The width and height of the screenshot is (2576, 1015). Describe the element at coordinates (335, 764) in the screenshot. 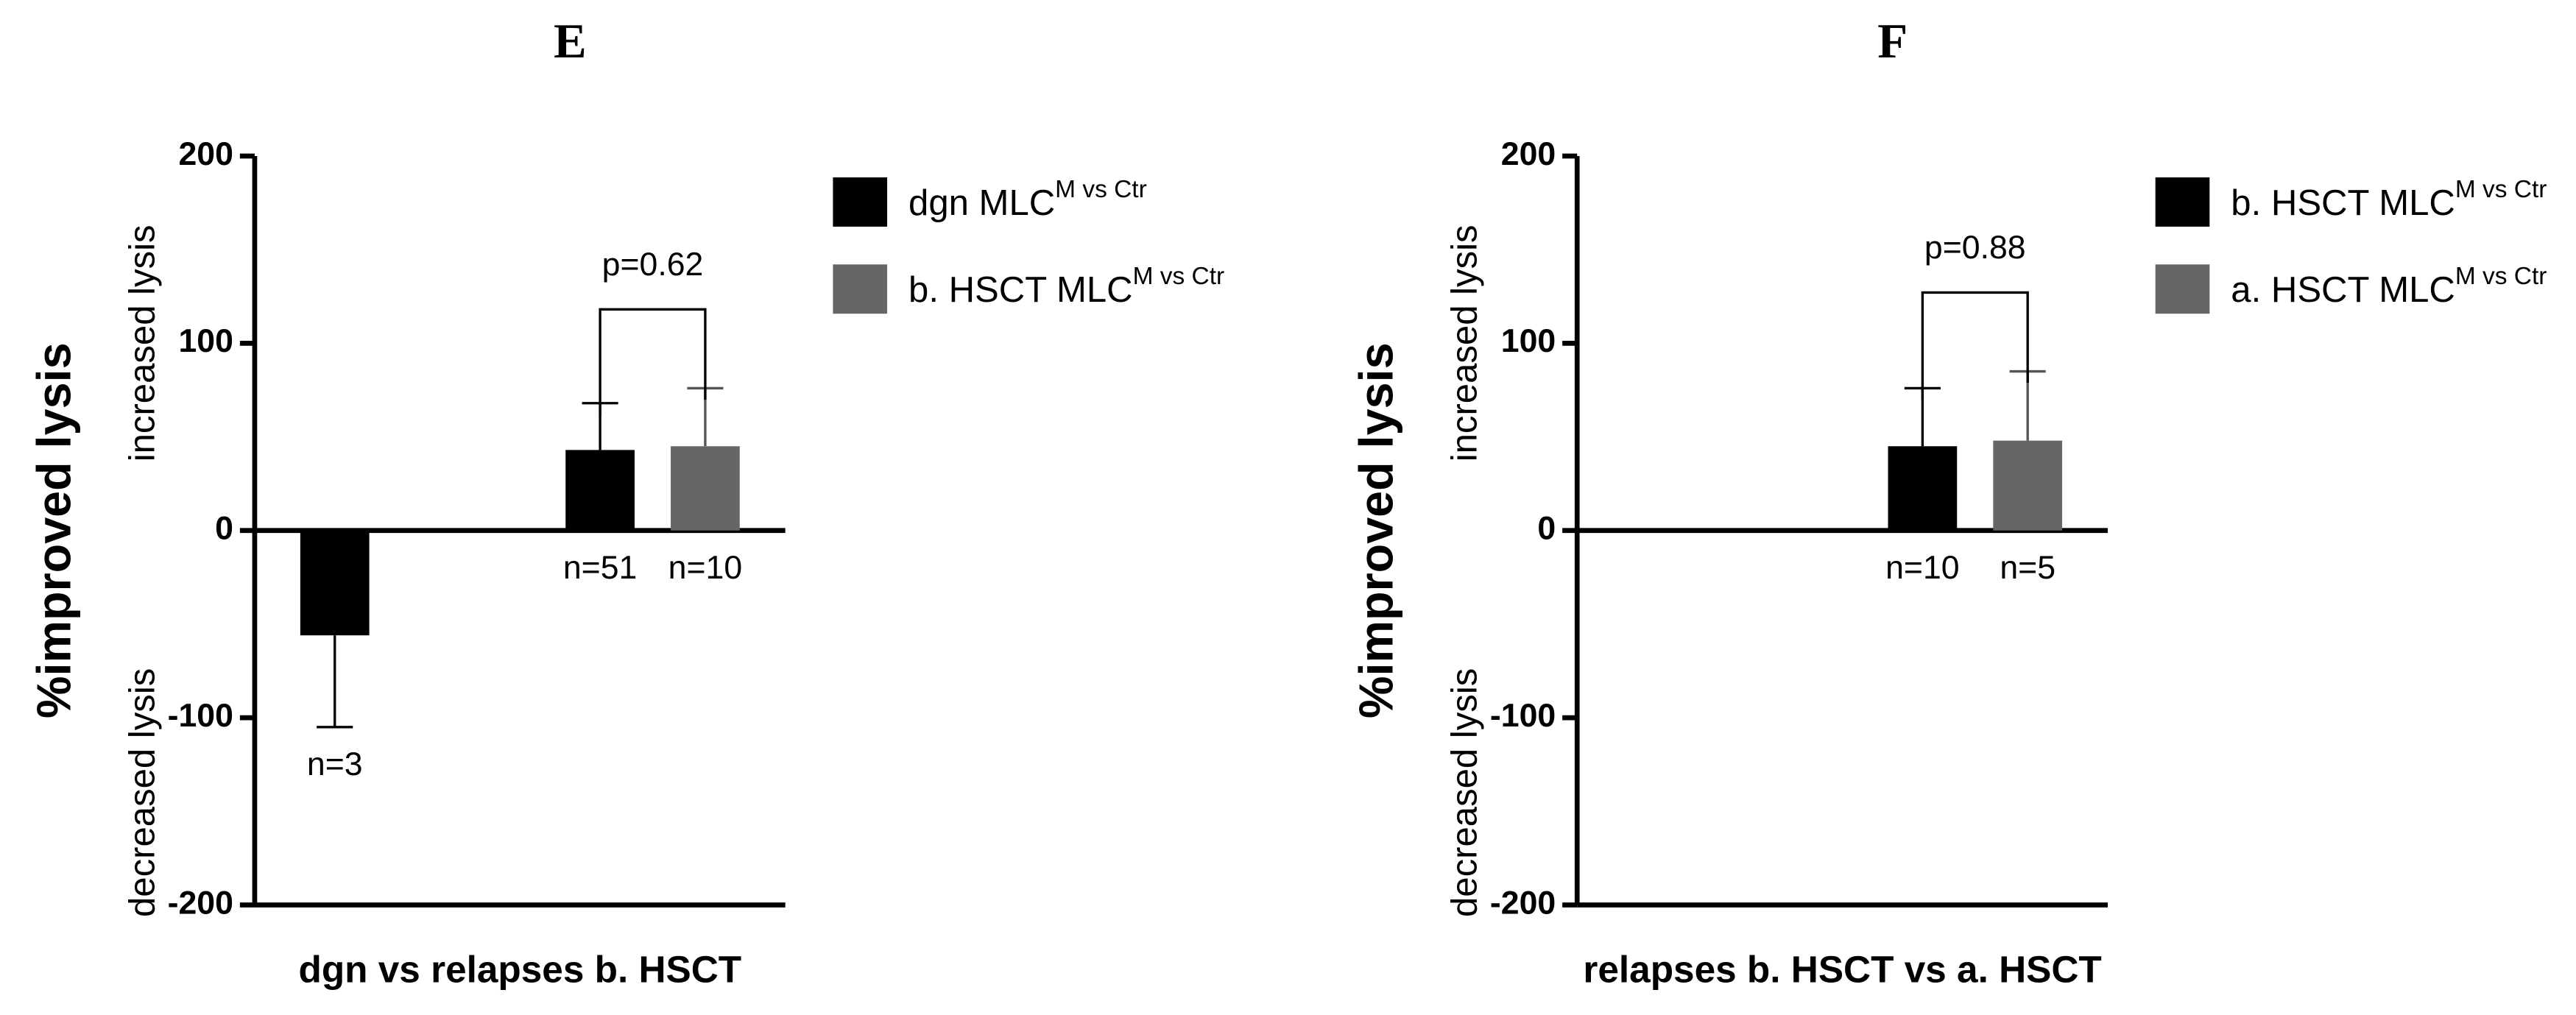

I see `n-label: n=3` at that location.